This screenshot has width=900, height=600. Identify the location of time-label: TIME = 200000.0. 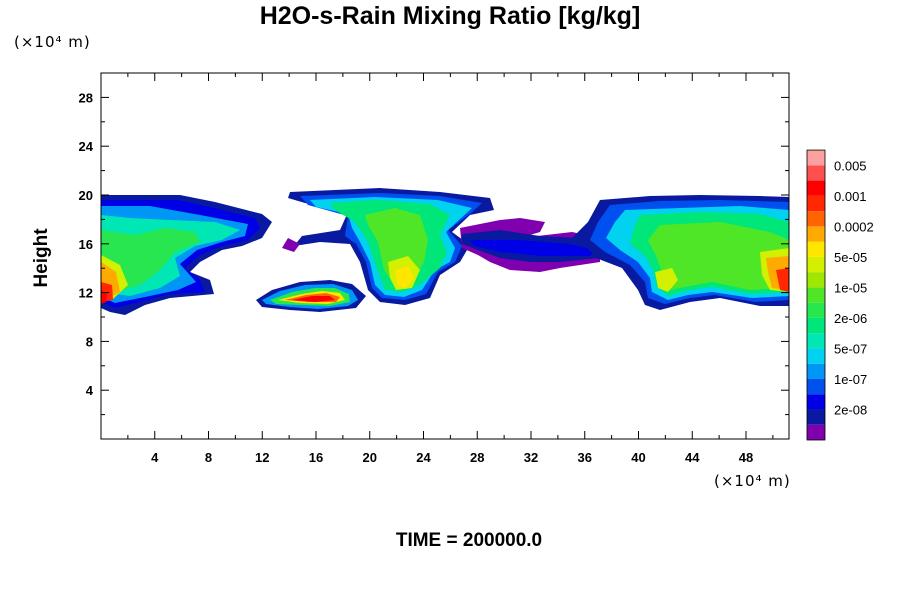
(469, 540).